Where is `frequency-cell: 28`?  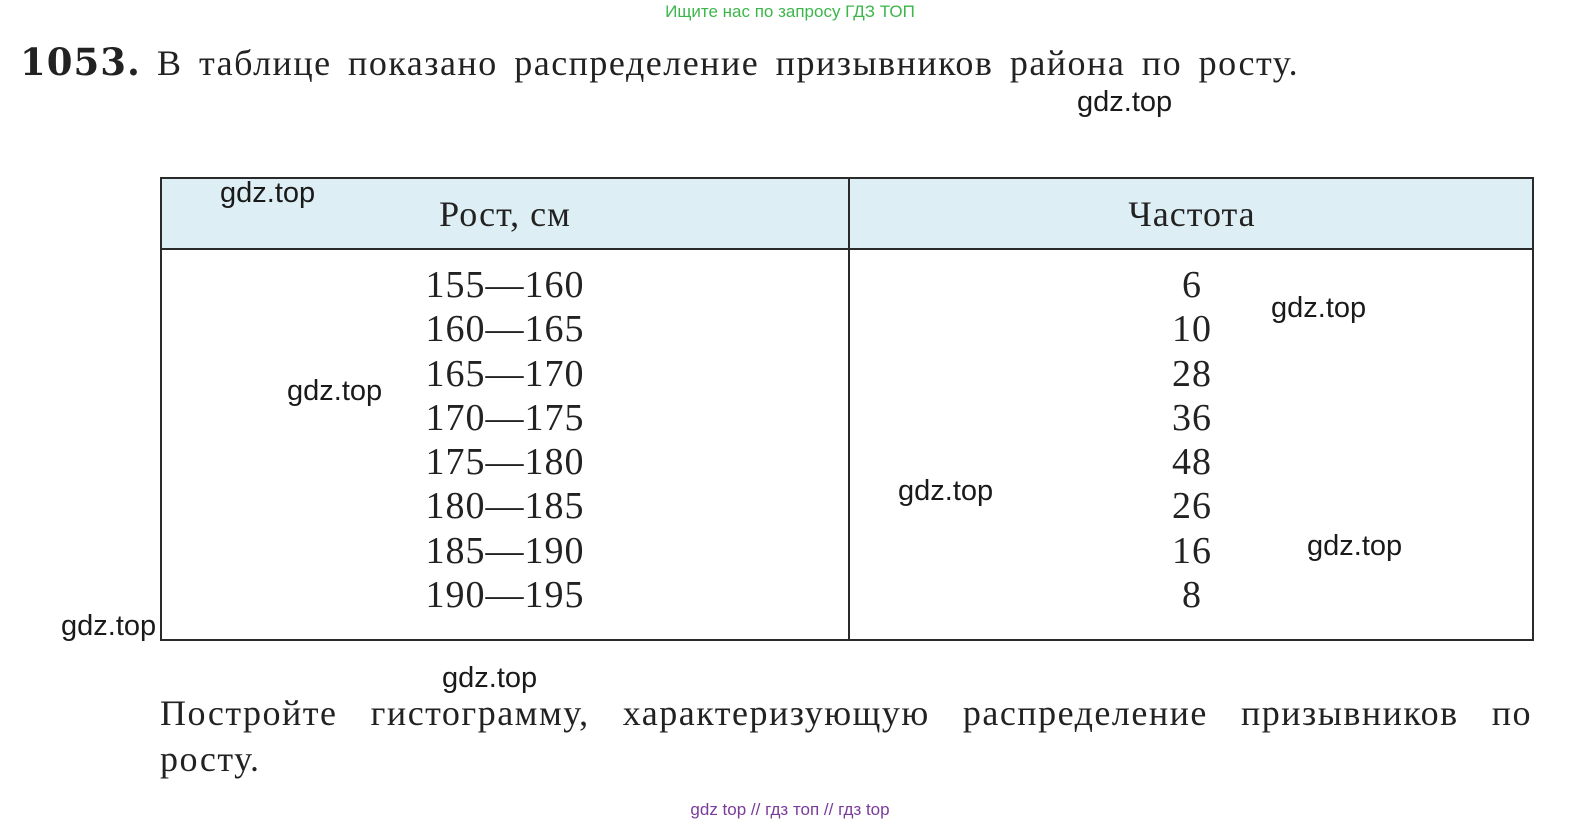 frequency-cell: 28 is located at coordinates (1192, 373).